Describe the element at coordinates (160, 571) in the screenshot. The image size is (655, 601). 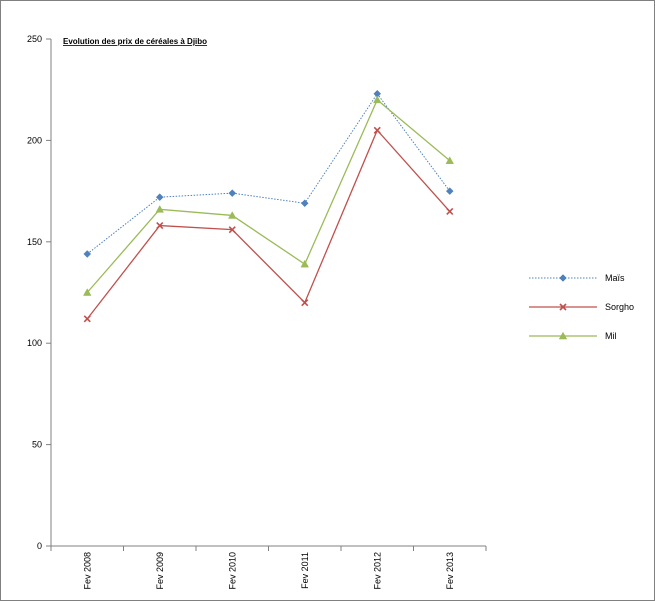
I see `x-tick-label: Fev 2009` at that location.